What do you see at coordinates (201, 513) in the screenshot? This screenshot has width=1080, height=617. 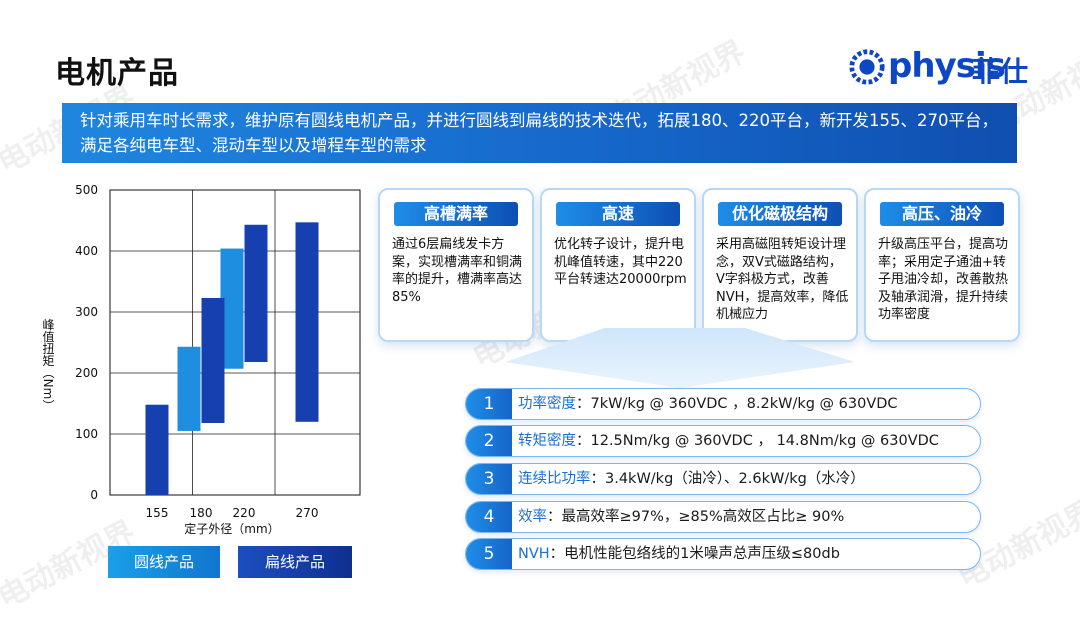 I see `x-tick-label: 180` at bounding box center [201, 513].